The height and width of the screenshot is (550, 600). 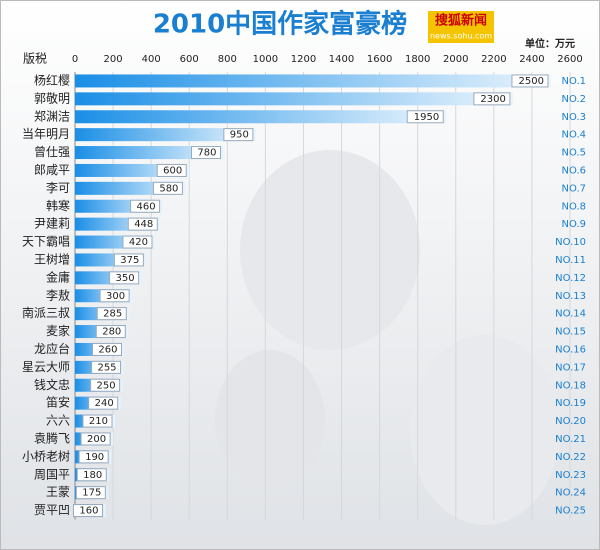 I want to click on value-label: 300, so click(x=115, y=296).